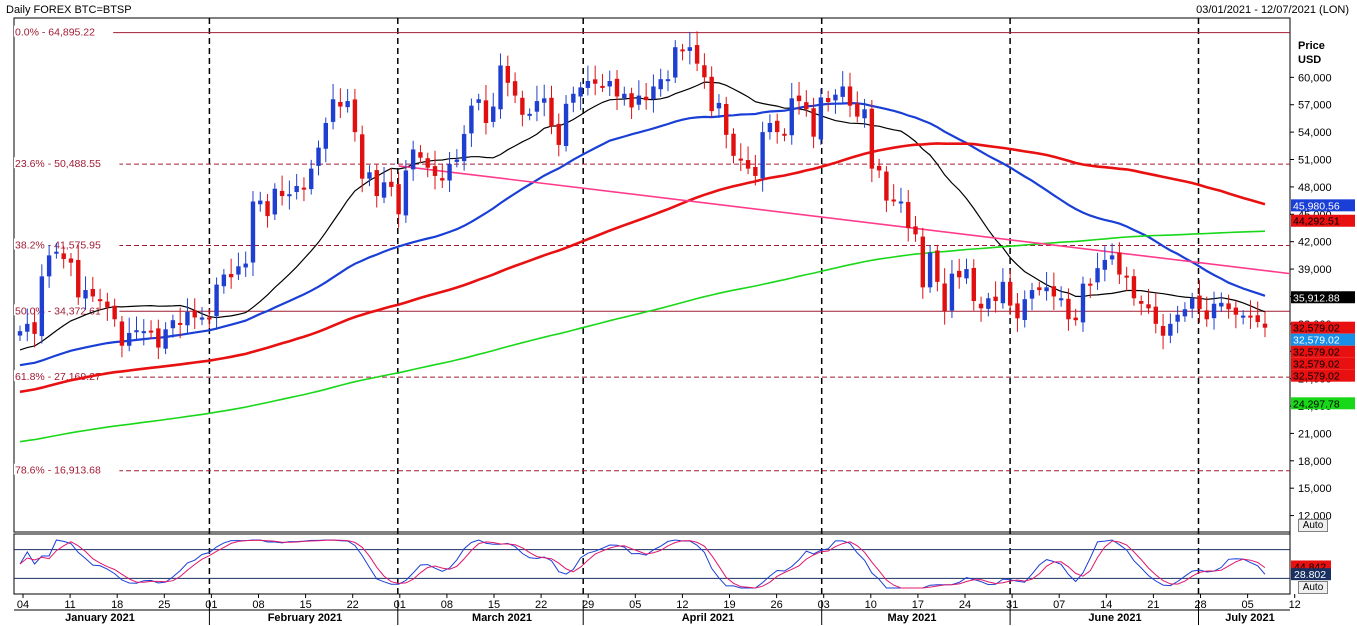 The height and width of the screenshot is (626, 1357). I want to click on x-tick-label: 17, so click(918, 605).